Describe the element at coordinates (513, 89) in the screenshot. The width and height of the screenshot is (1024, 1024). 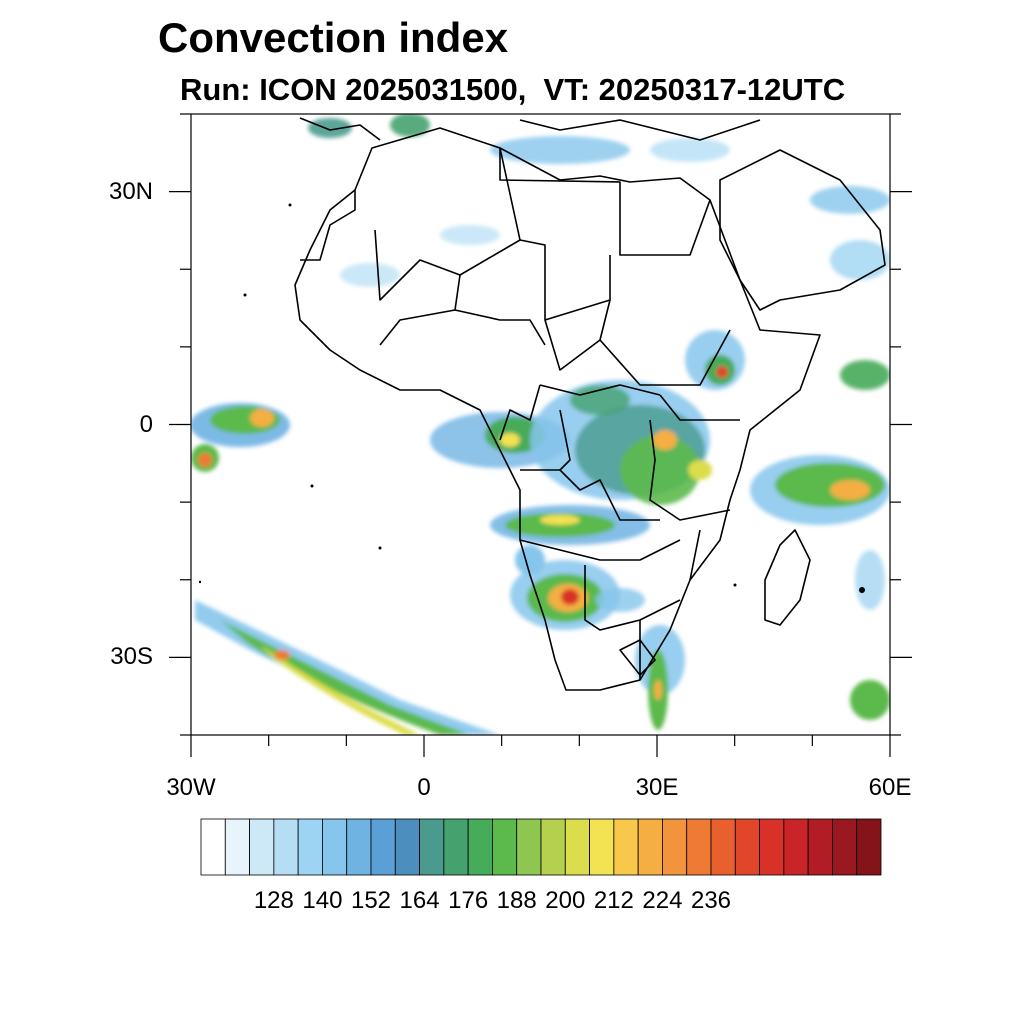
I see `map-subtitle: Run: ICON 2025031500, VT: 20250317-12UTC` at that location.